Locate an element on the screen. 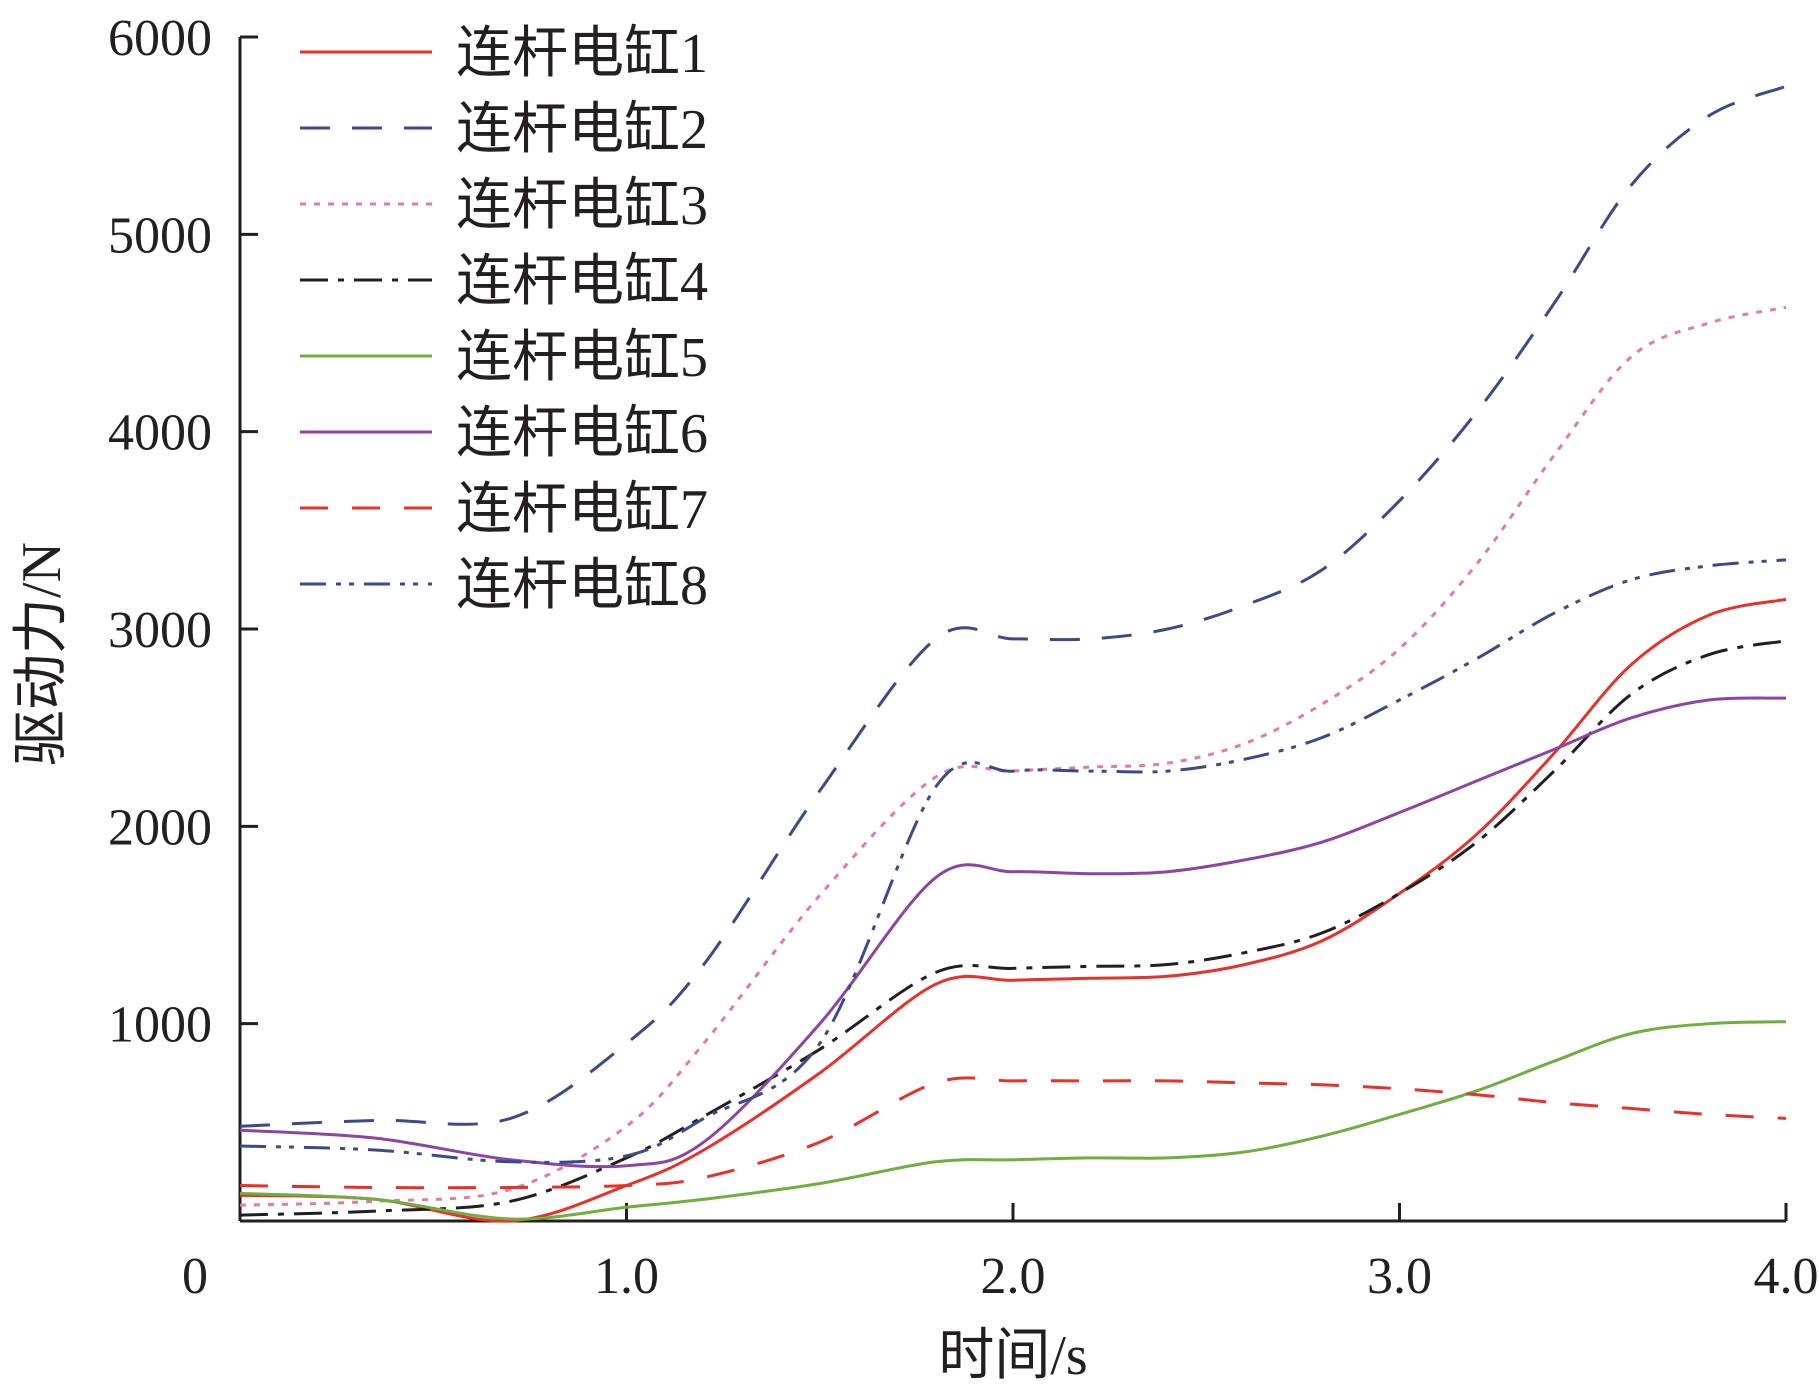  x-axis-ticks: 1.0 2.0 3.0 4.0 is located at coordinates (1206, 1254).